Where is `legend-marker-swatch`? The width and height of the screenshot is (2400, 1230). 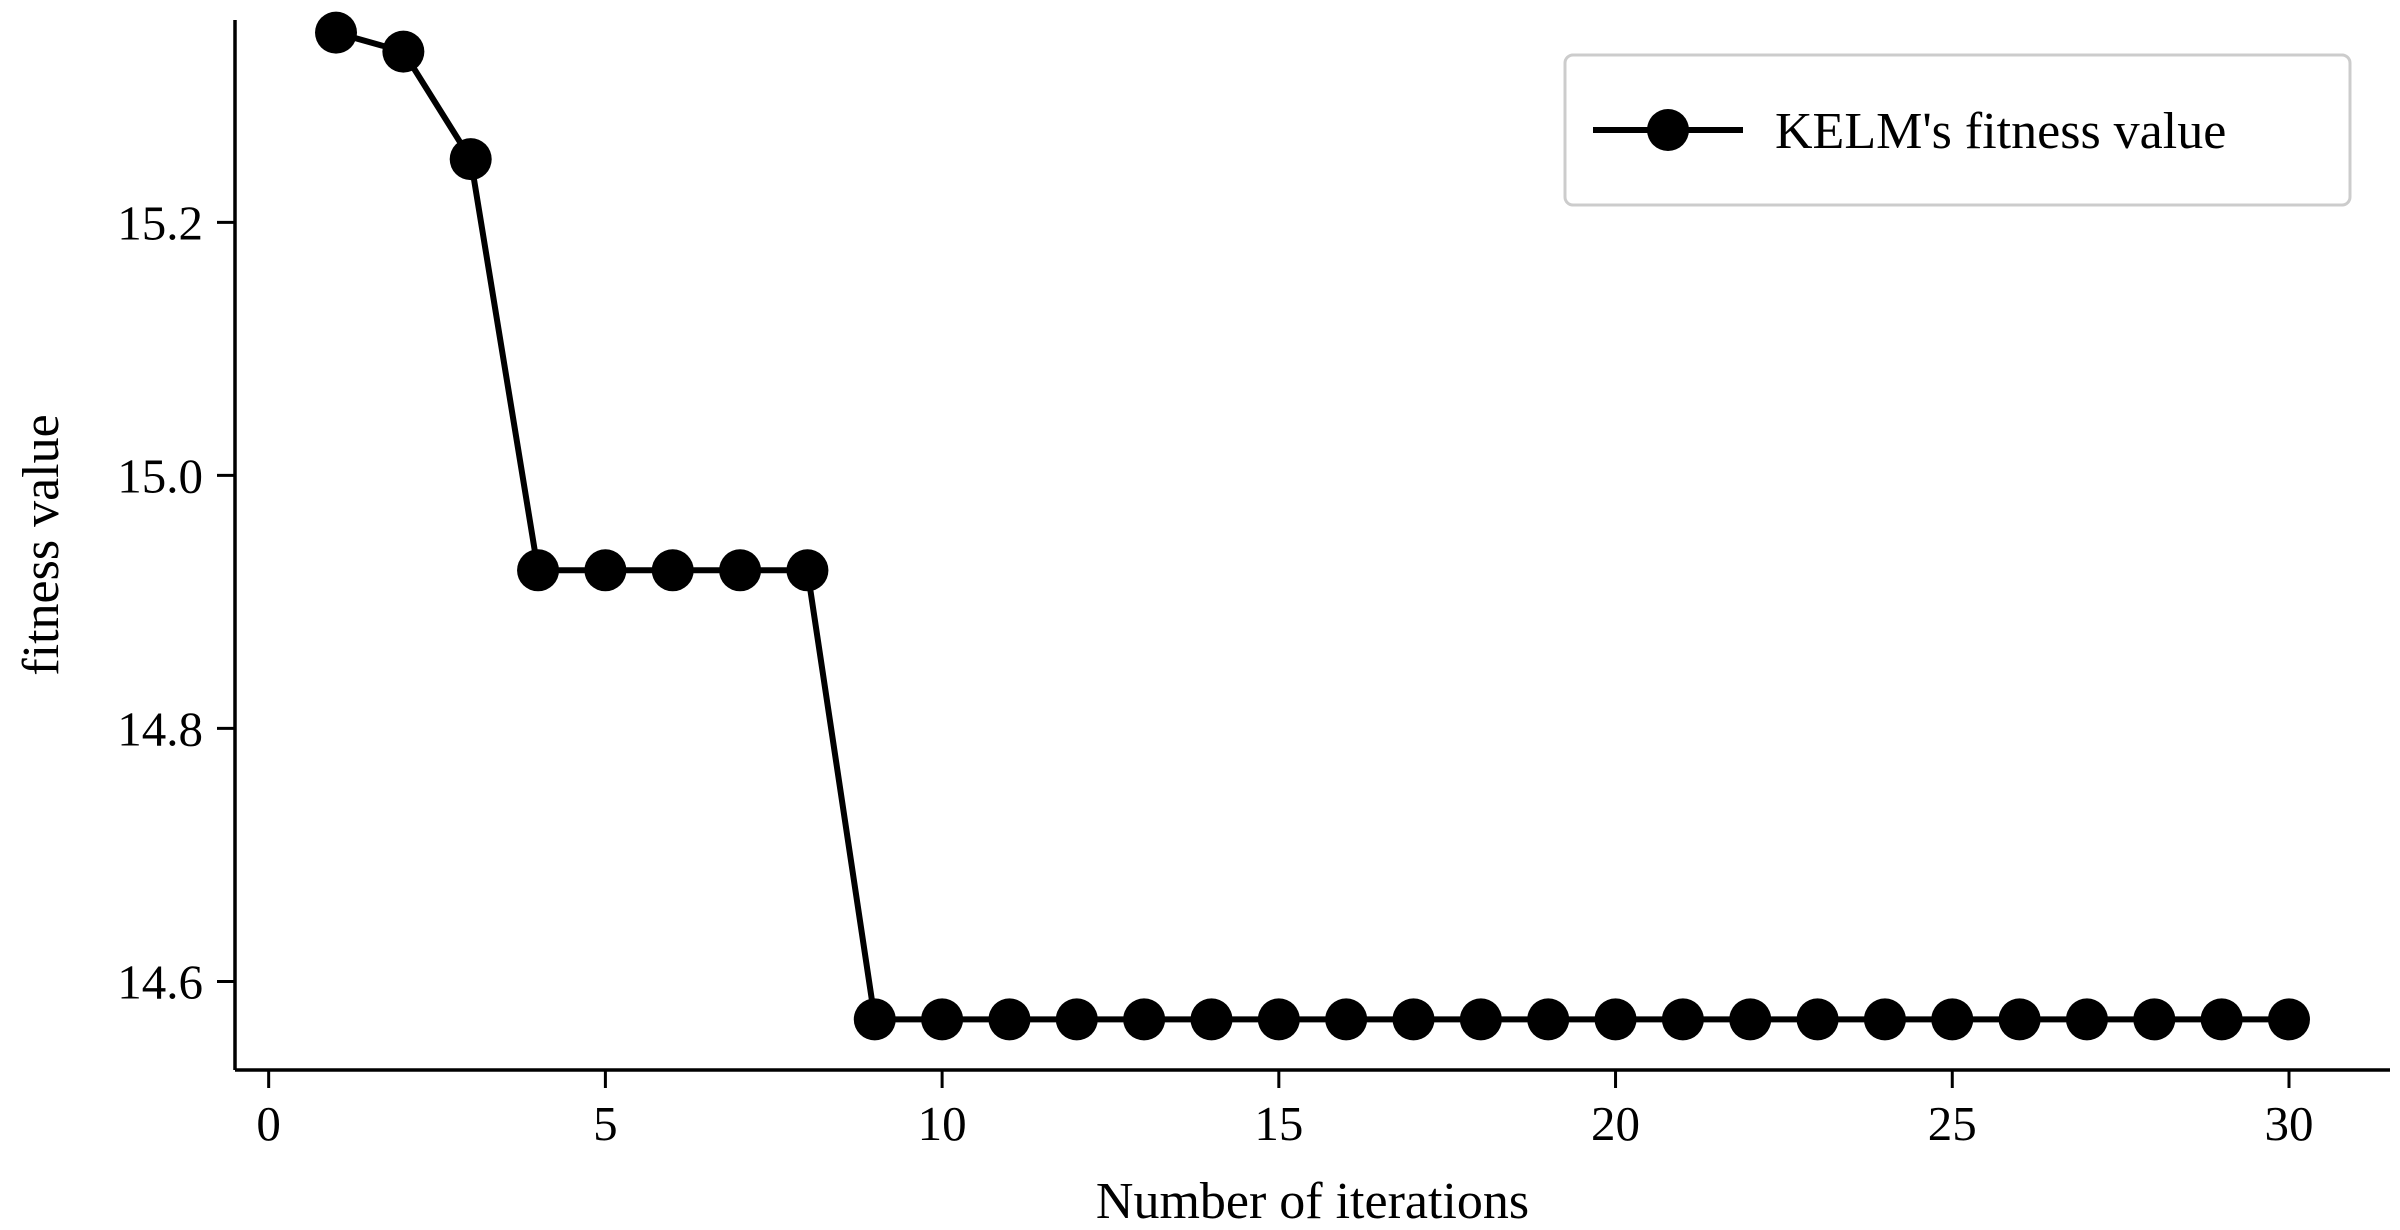
legend-marker-swatch is located at coordinates (1668, 130).